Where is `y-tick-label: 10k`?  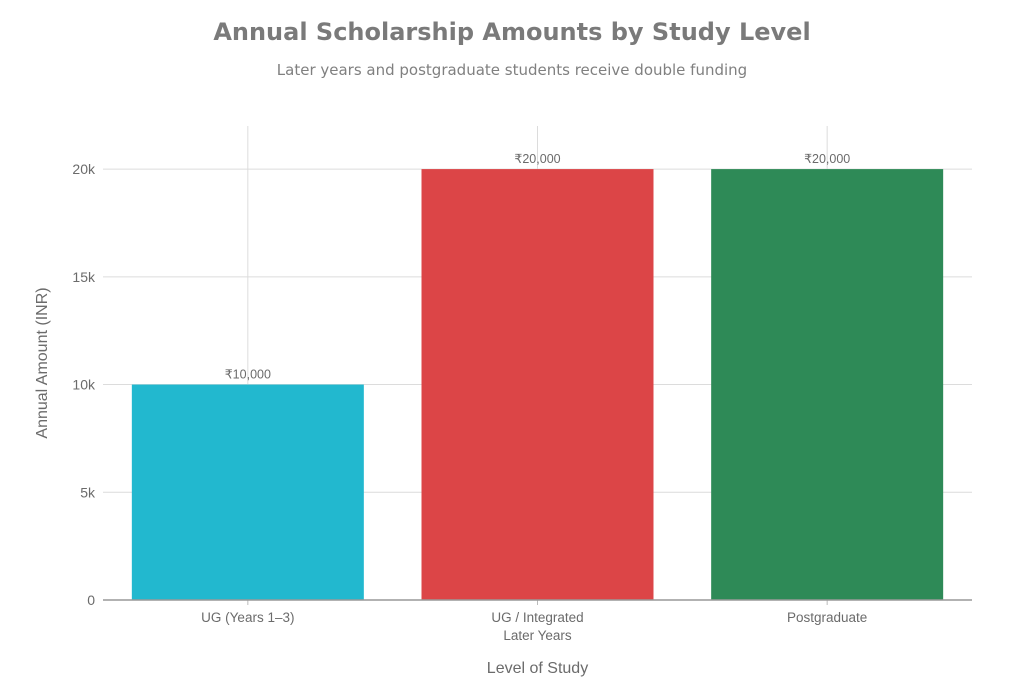 y-tick-label: 10k is located at coordinates (84, 385).